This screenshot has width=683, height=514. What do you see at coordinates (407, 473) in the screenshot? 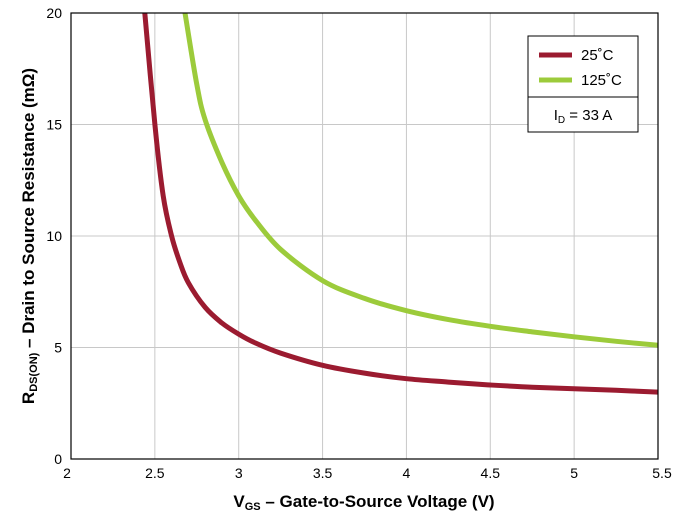
I see `x-tick-label: 4` at bounding box center [407, 473].